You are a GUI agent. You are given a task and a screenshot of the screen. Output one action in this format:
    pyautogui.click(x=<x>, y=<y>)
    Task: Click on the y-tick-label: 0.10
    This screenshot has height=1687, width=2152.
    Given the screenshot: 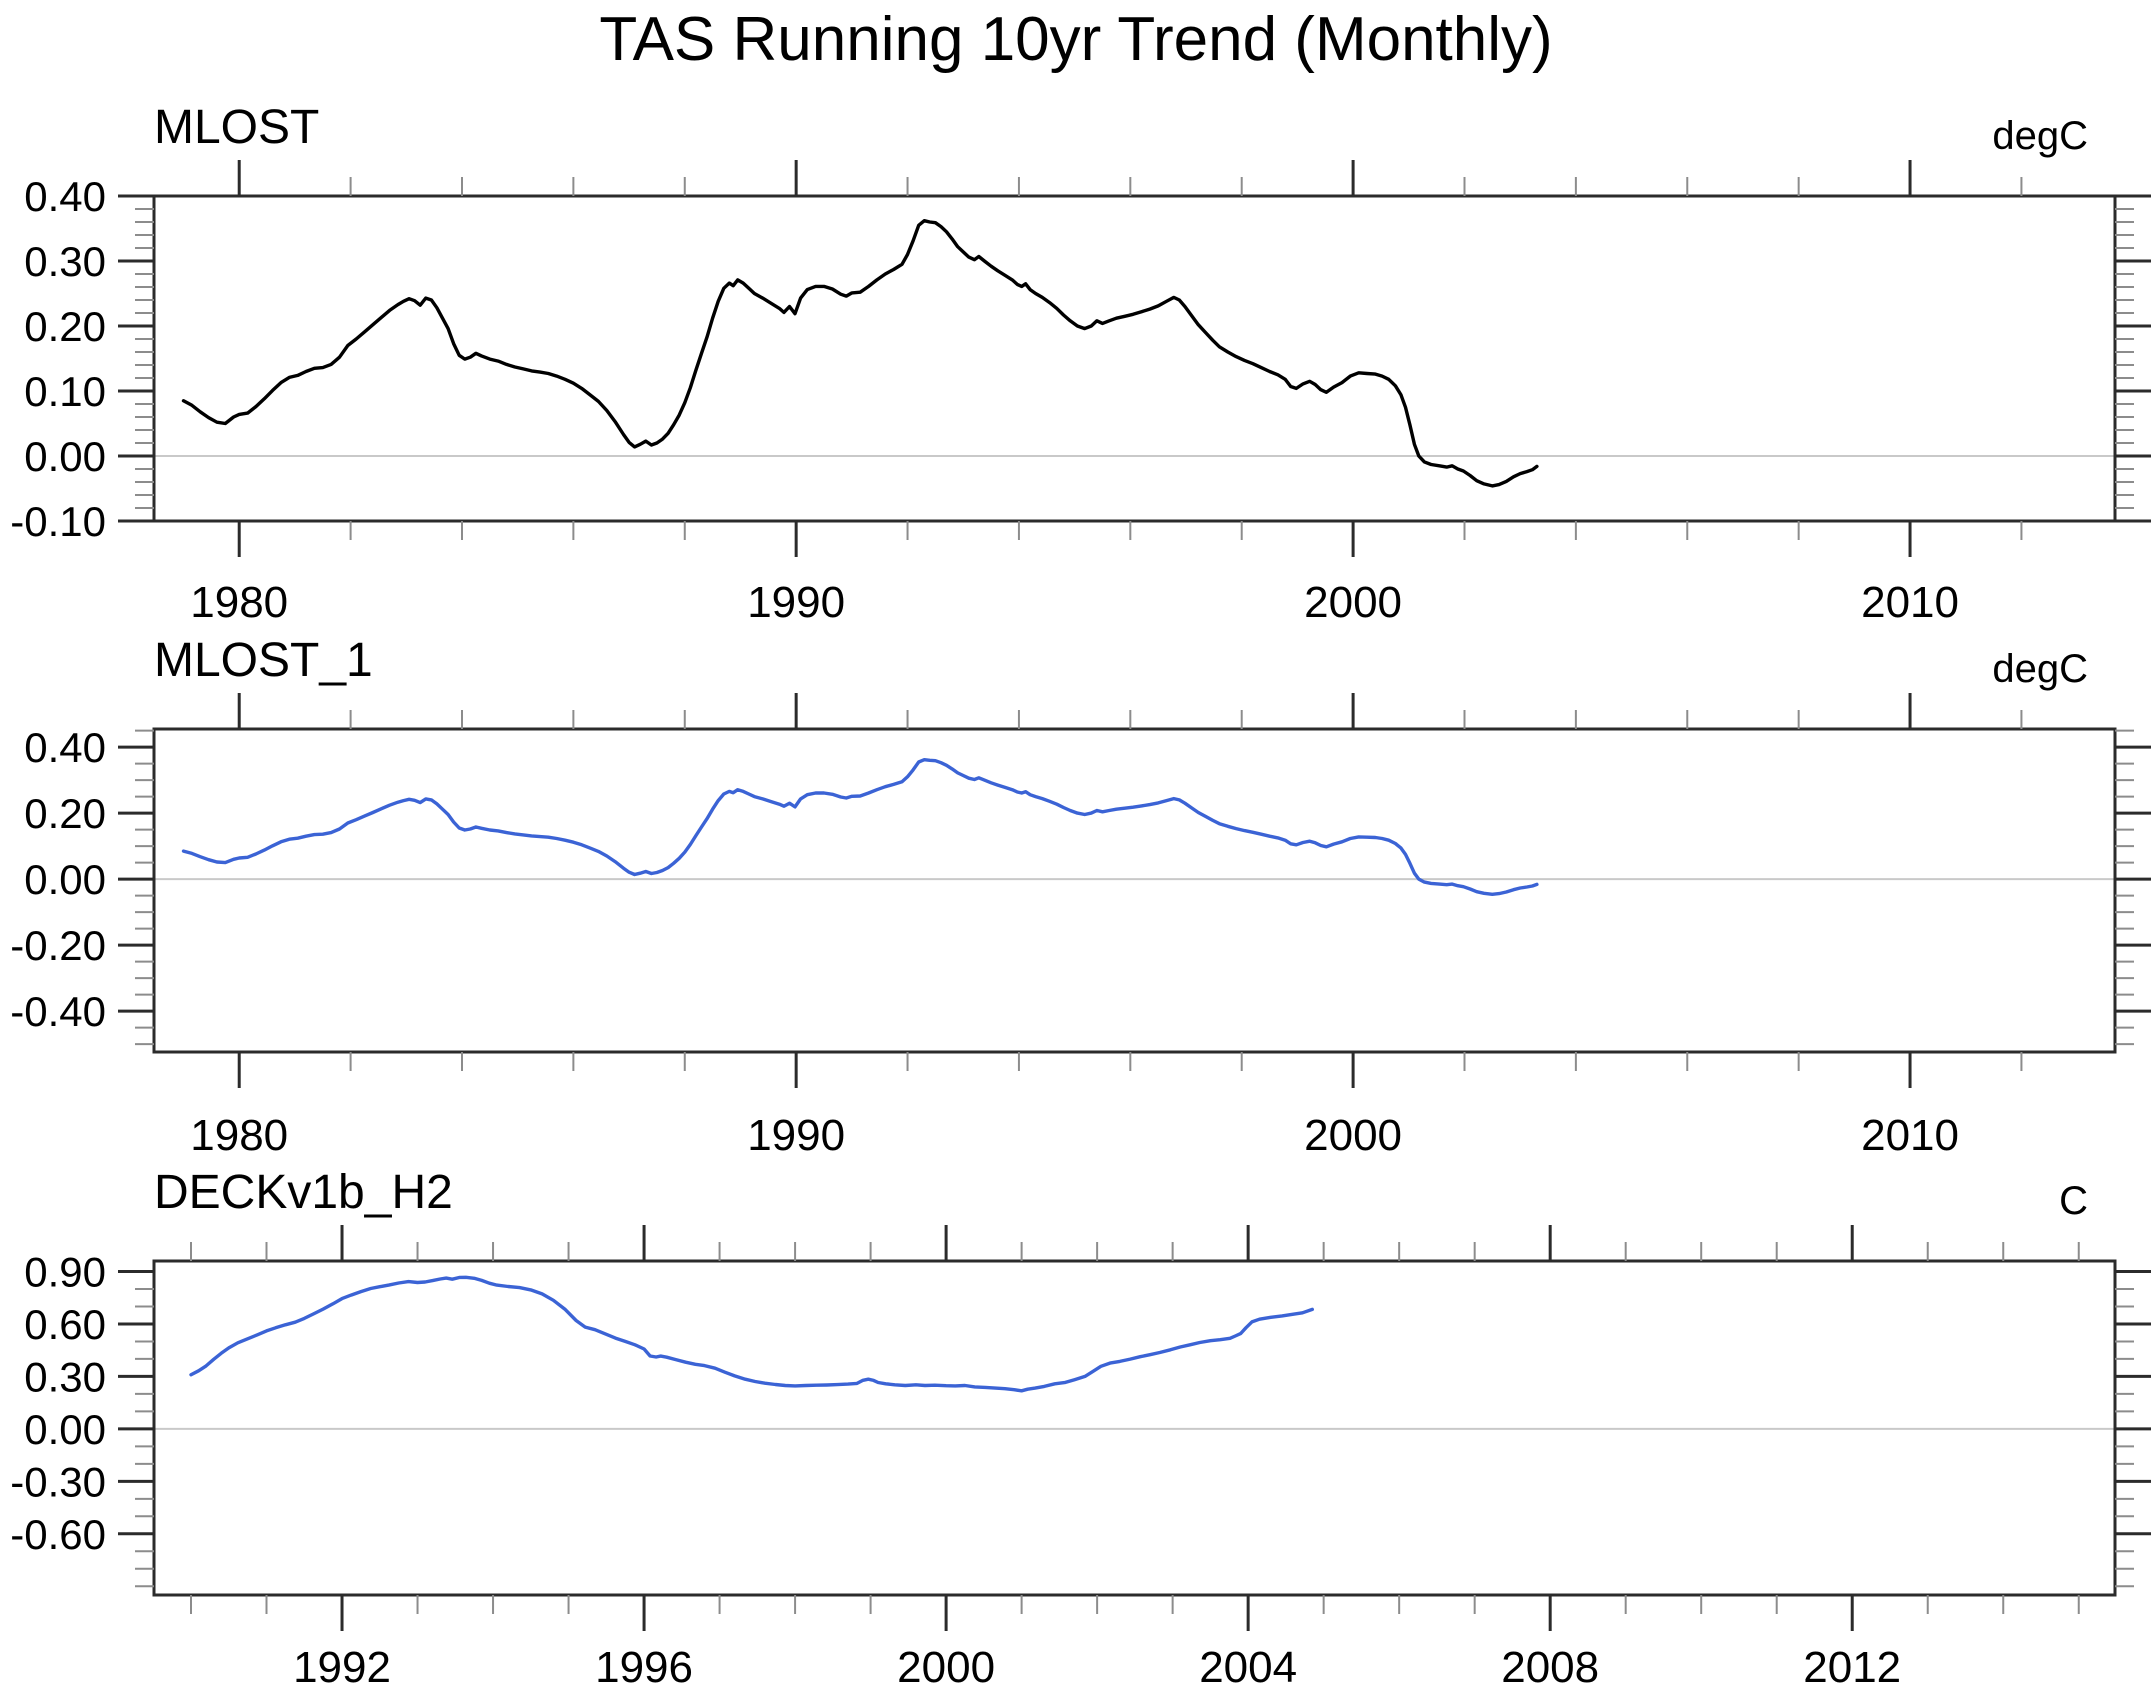 What is the action you would take?
    pyautogui.click(x=65, y=391)
    